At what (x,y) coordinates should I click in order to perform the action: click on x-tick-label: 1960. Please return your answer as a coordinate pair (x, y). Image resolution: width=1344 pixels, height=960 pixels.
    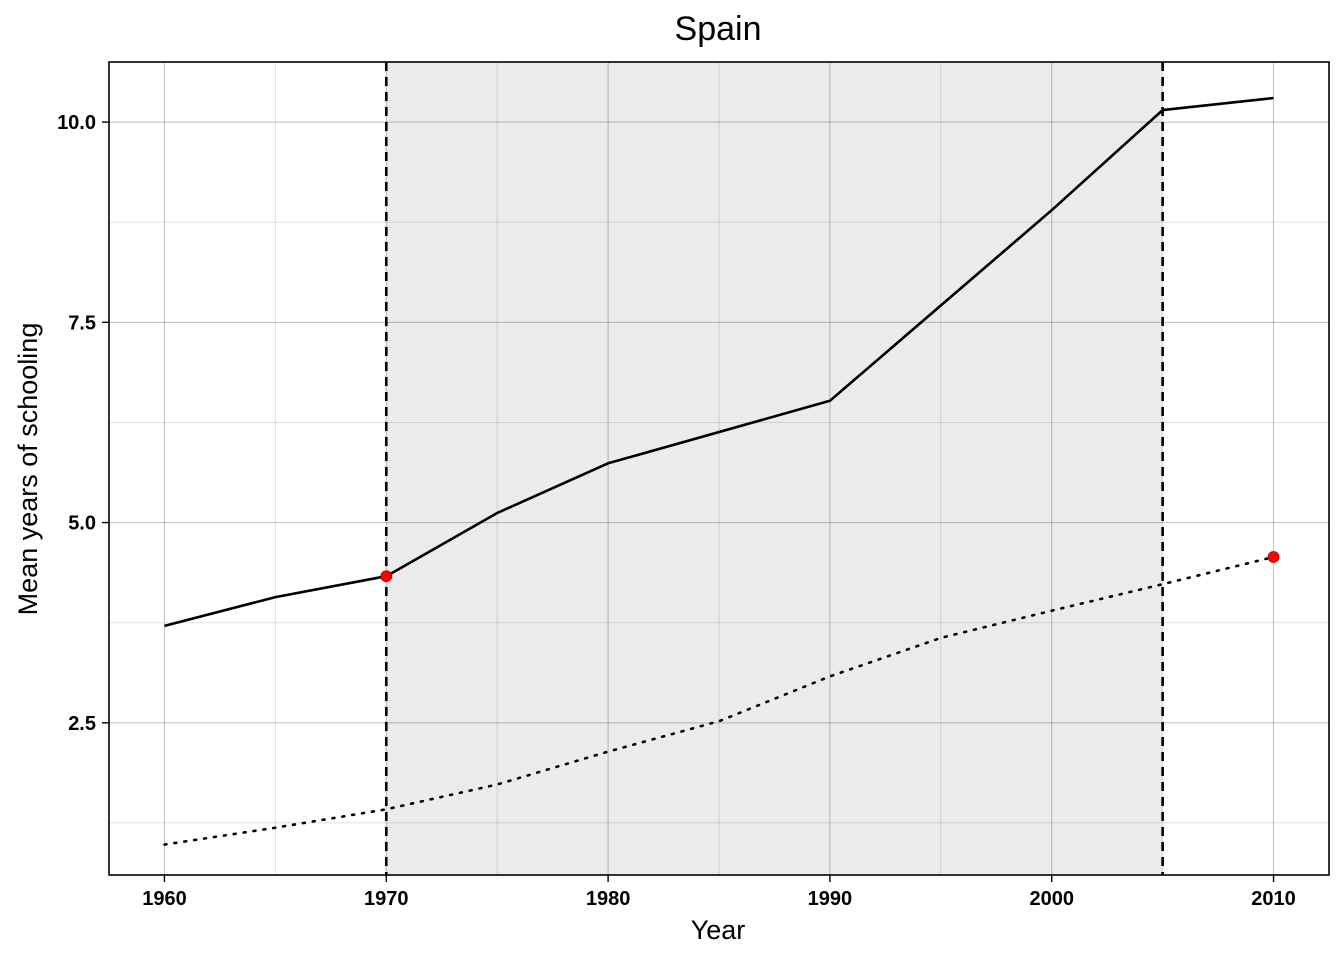
    Looking at the image, I should click on (164, 899).